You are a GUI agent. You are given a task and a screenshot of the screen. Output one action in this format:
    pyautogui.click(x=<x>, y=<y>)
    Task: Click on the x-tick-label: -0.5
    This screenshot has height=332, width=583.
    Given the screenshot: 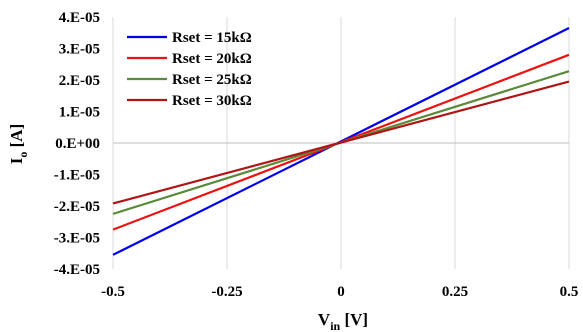 What is the action you would take?
    pyautogui.click(x=113, y=292)
    